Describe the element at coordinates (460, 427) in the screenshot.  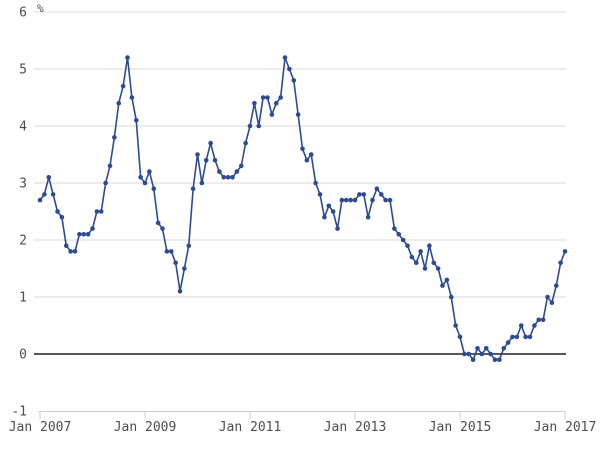
I see `x-tick-label: Jan 2015` at that location.